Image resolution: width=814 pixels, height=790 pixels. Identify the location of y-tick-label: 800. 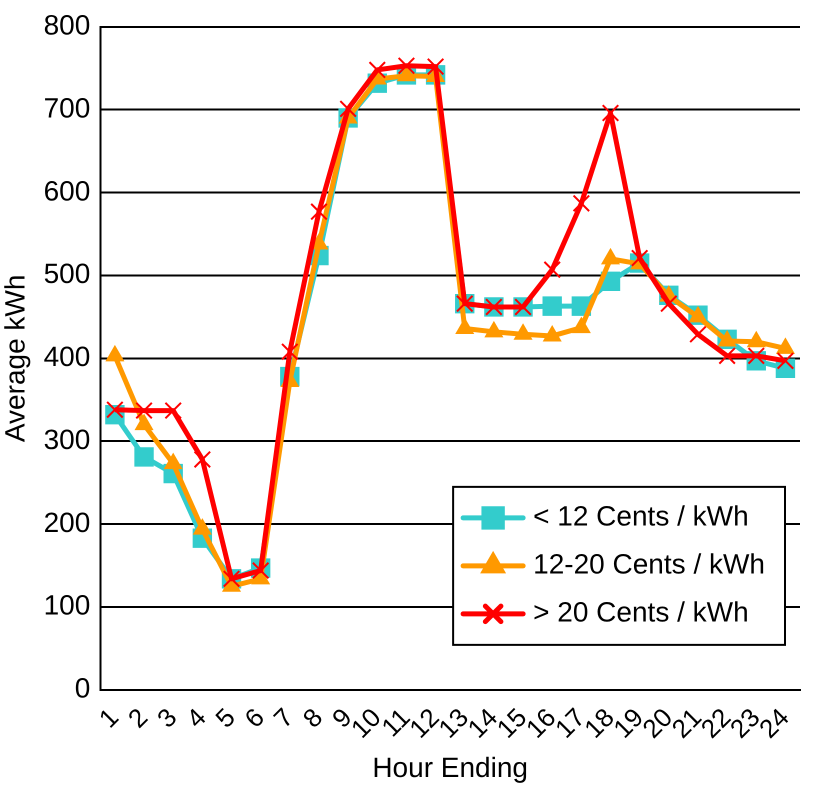
(67, 25).